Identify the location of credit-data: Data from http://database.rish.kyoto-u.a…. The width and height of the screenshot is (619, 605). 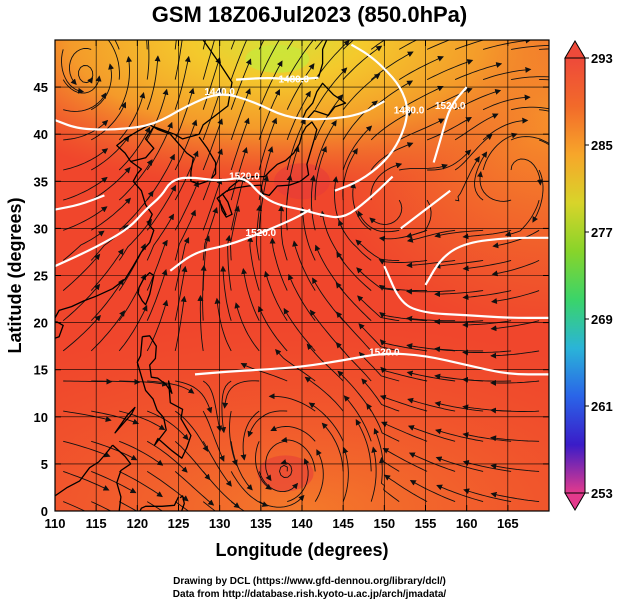
(309, 594).